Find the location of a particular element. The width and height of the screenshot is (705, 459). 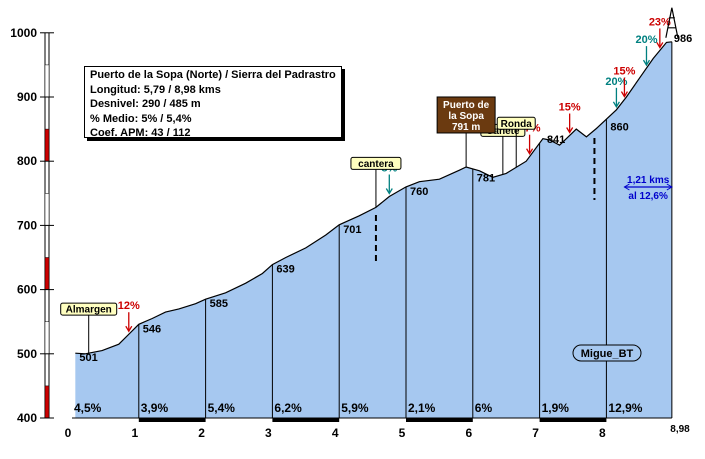

route-apm: Coef. APM: 43 / 112 is located at coordinates (140, 133).